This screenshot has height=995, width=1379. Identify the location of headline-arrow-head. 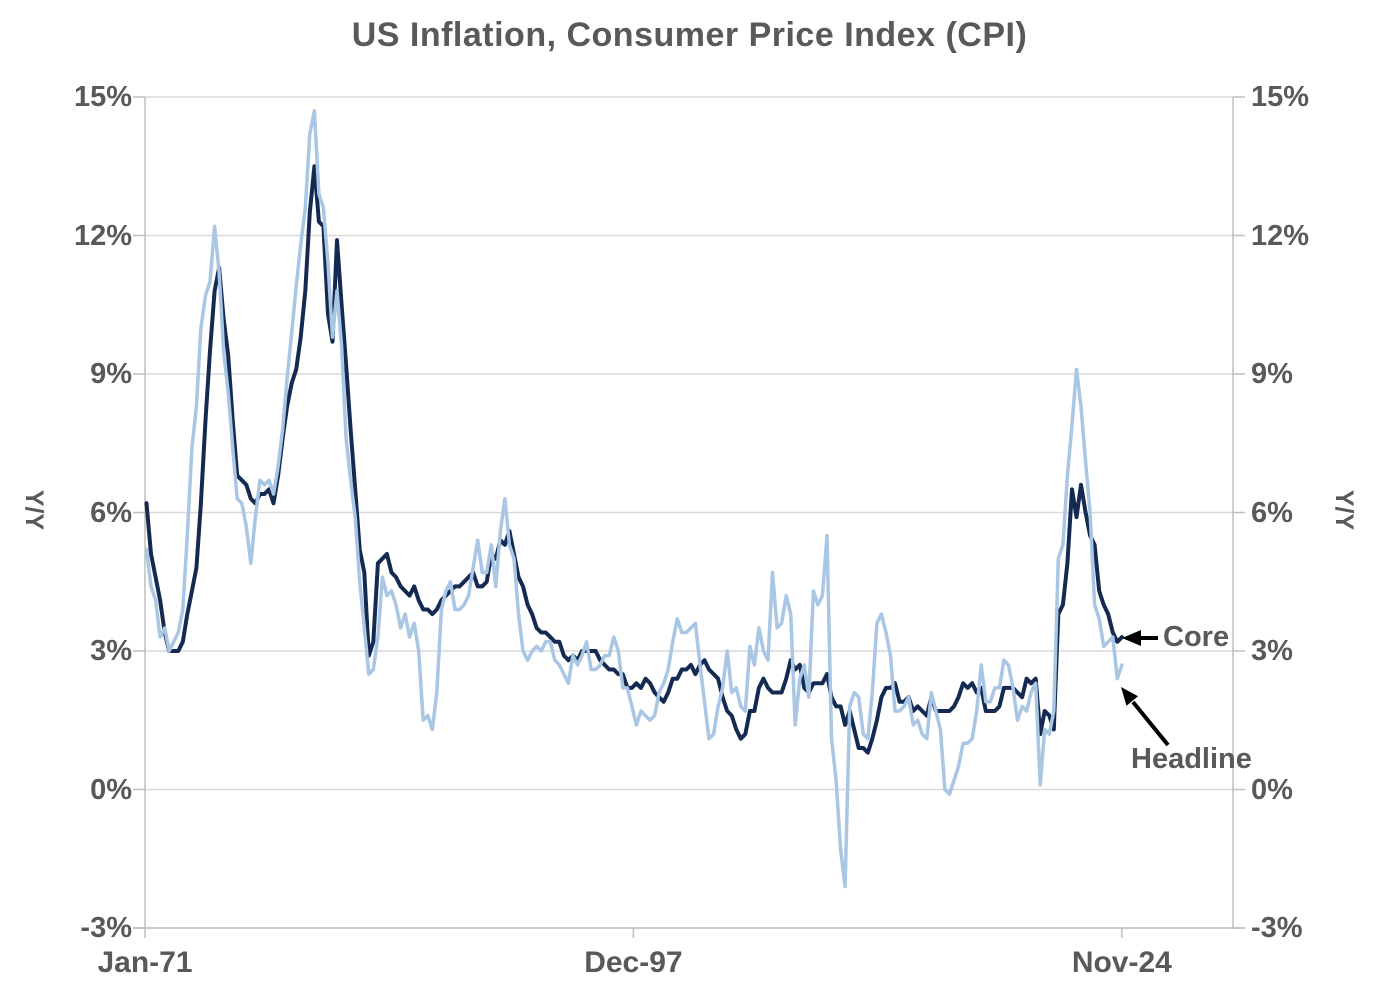
(1130, 696).